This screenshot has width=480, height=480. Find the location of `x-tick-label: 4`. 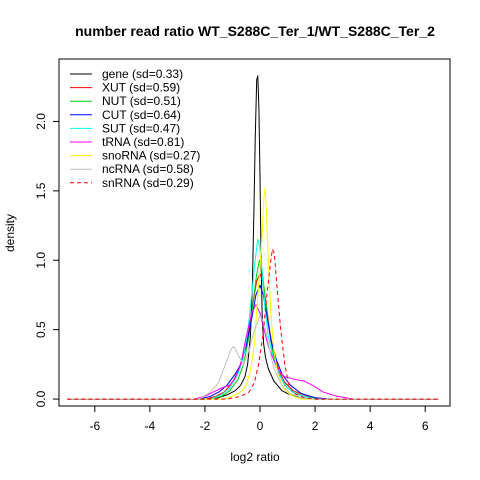

x-tick-label: 4 is located at coordinates (370, 426).